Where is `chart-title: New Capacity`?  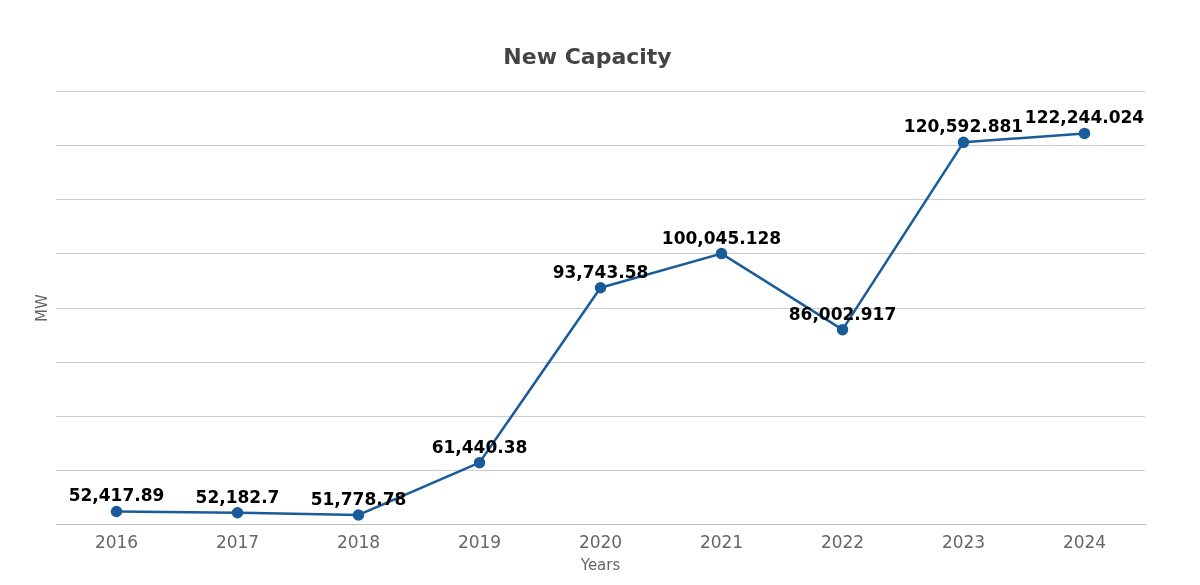 chart-title: New Capacity is located at coordinates (587, 56).